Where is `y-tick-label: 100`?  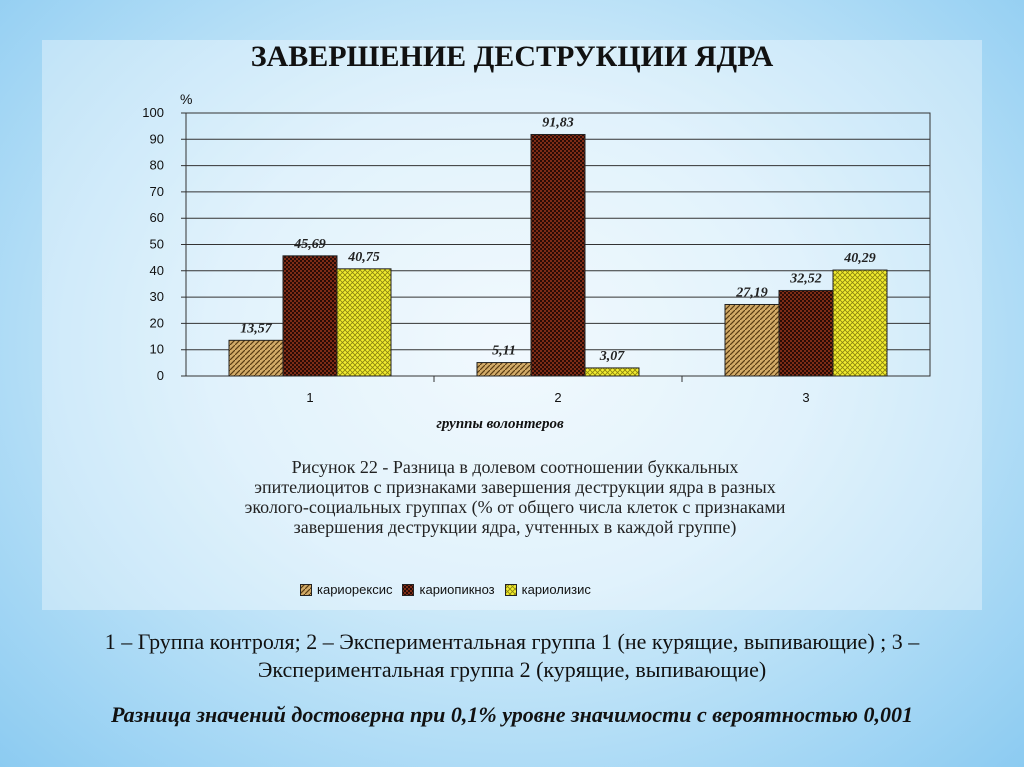 y-tick-label: 100 is located at coordinates (153, 112).